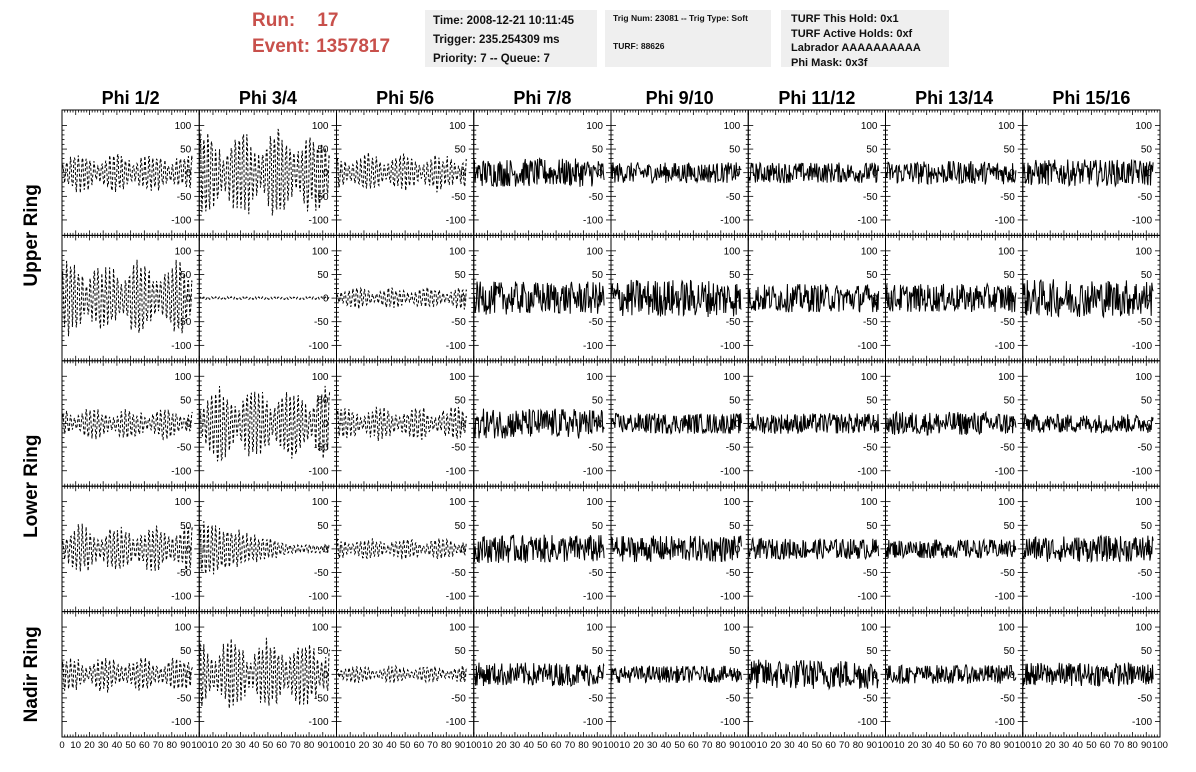  I want to click on labrador-text: Labrador AAAAAAAAAA, so click(870, 48).